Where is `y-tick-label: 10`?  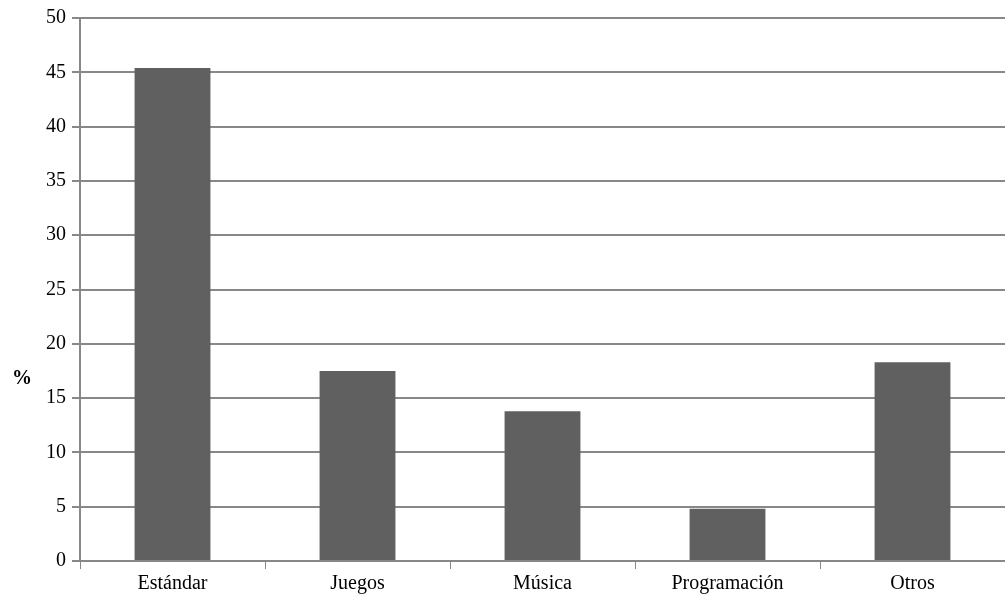 y-tick-label: 10 is located at coordinates (56, 450).